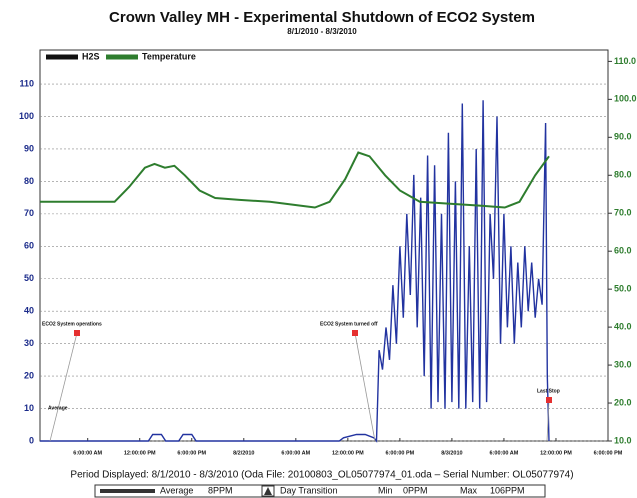  Describe the element at coordinates (243, 453) in the screenshot. I see `x-tick-label: 8/2/2010` at that location.